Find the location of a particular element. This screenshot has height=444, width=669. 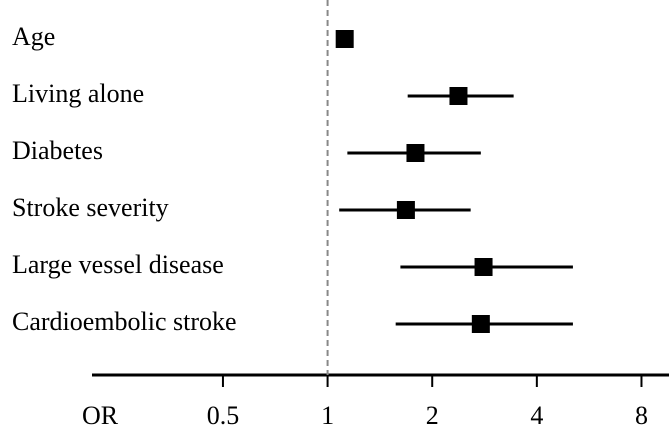

category-label: Diabetes is located at coordinates (57, 150).